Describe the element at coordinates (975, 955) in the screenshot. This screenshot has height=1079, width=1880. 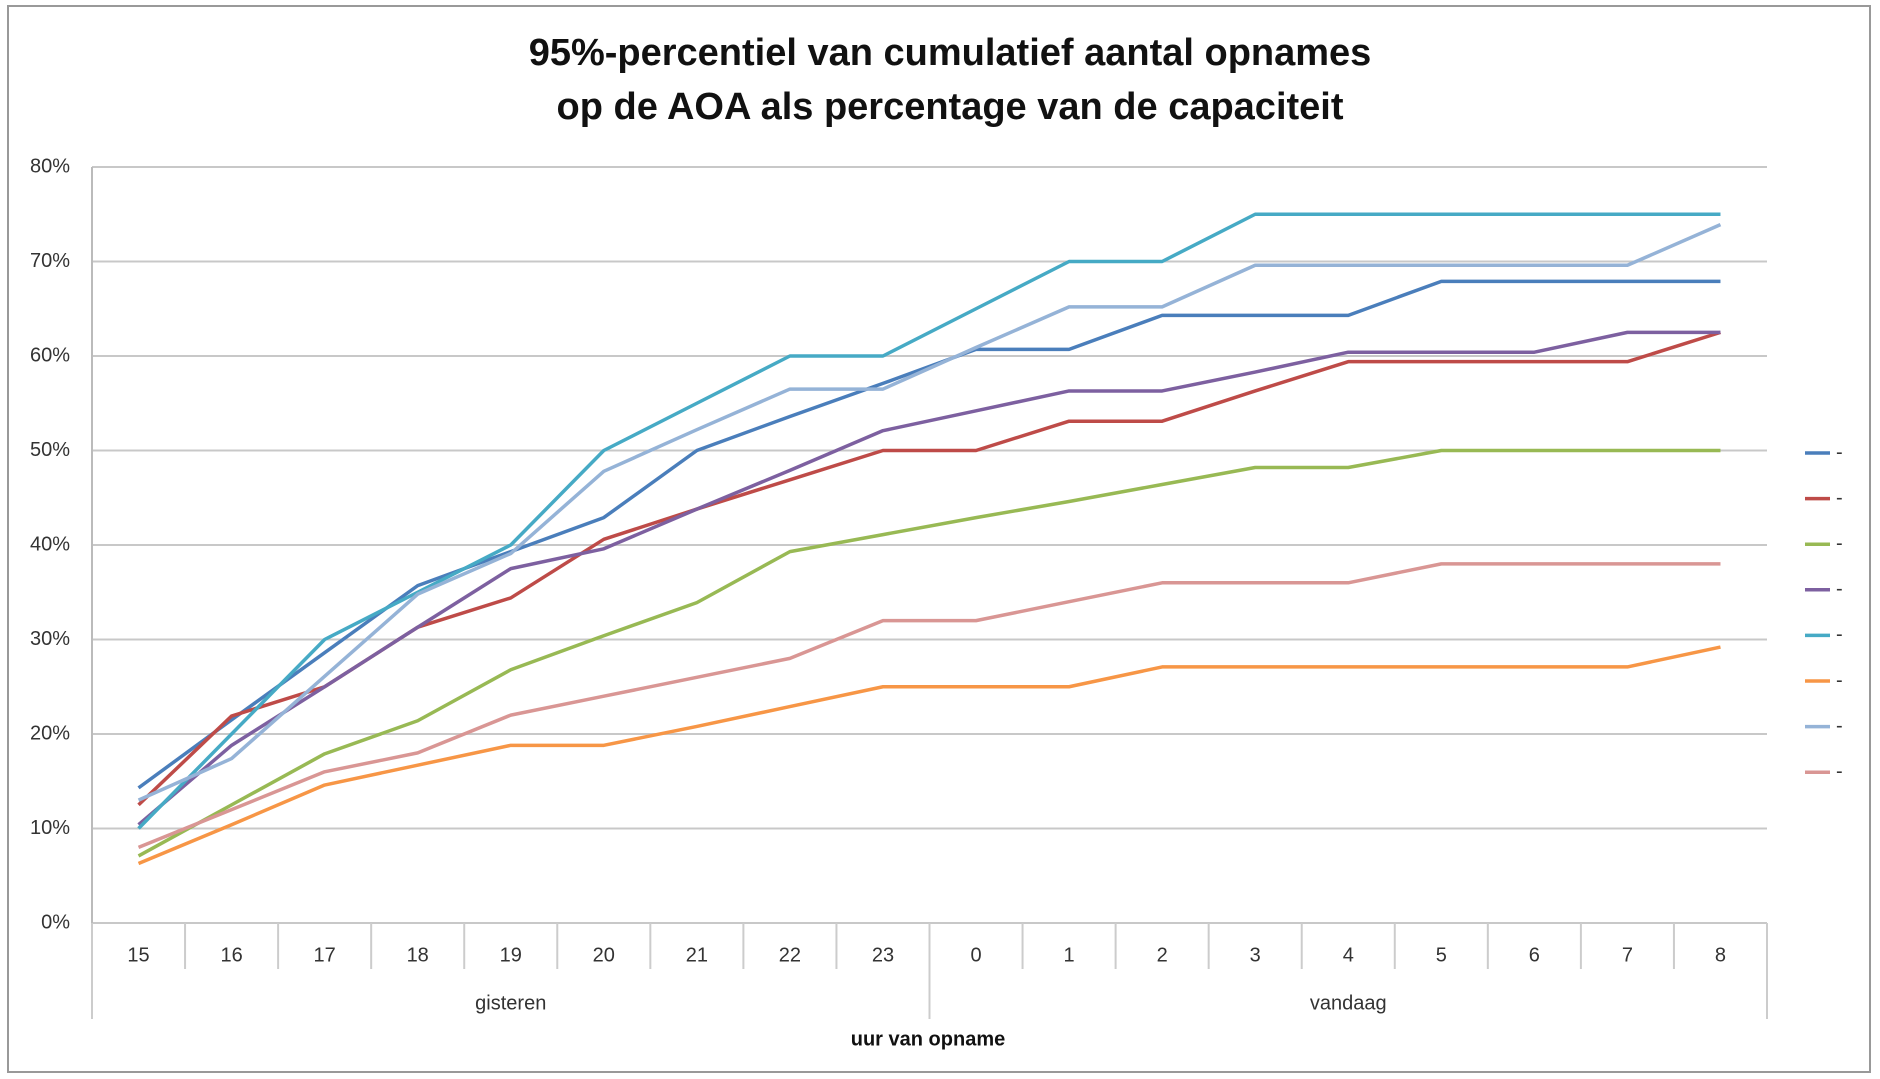
I see `x-tick-label: 0` at that location.